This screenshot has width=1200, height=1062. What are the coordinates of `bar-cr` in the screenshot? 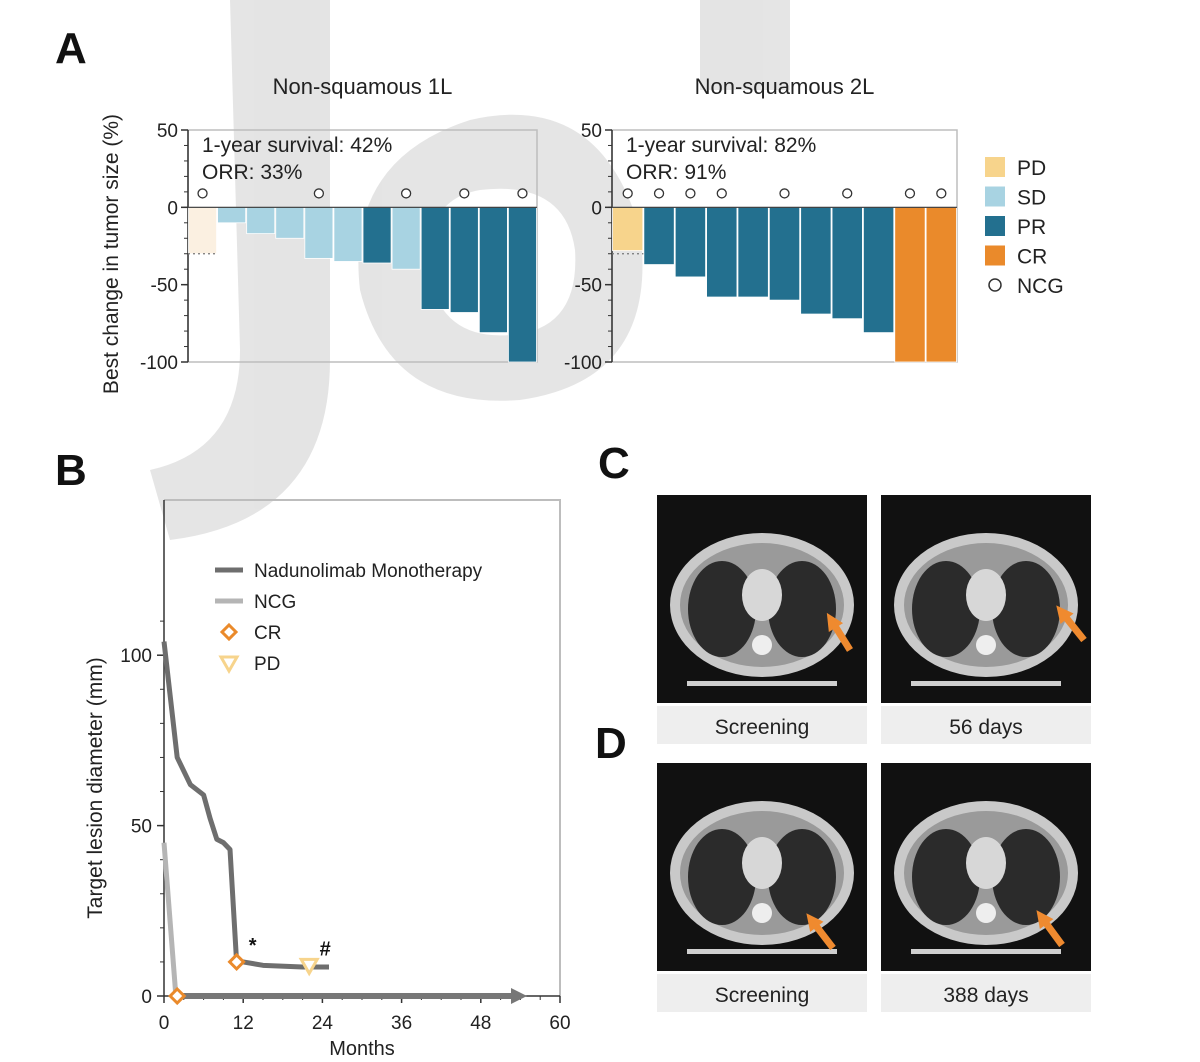 It's located at (941, 284).